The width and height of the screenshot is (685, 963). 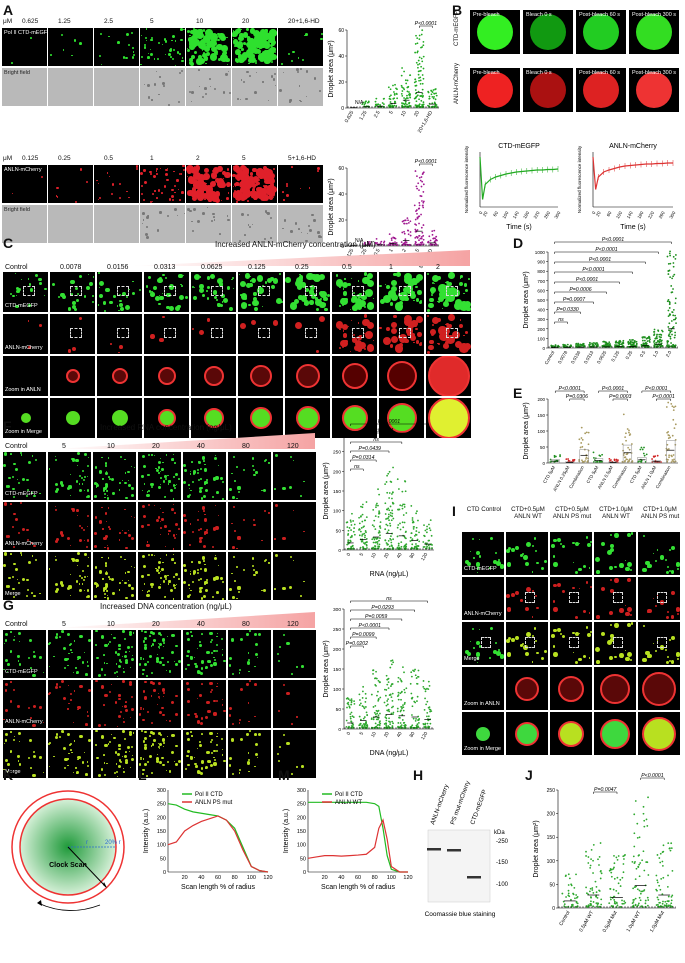 What do you see at coordinates (249, 754) in the screenshot?
I see `fg-tile` at bounding box center [249, 754].